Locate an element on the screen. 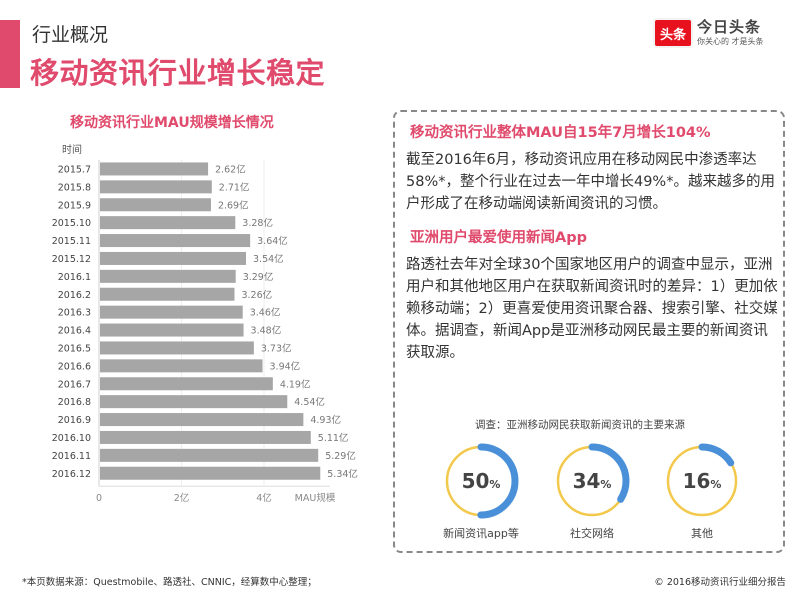 The image size is (800, 600). bar-value-label: 2.69亿 is located at coordinates (233, 205).